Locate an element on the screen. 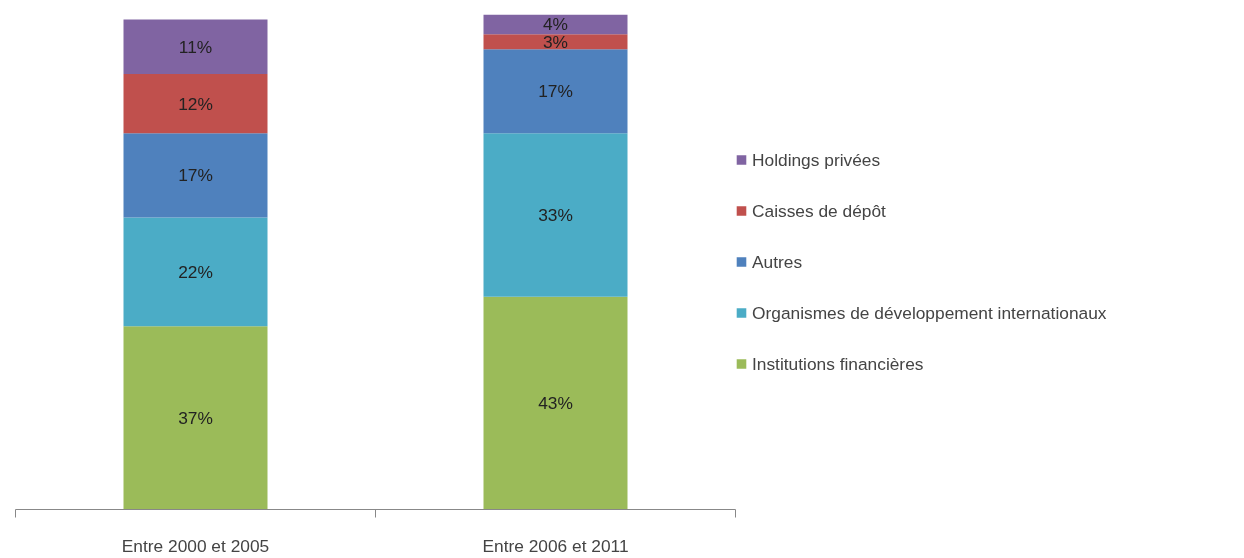 This screenshot has height=558, width=1244. legend-label: Organismes de développement internationaux is located at coordinates (929, 312).